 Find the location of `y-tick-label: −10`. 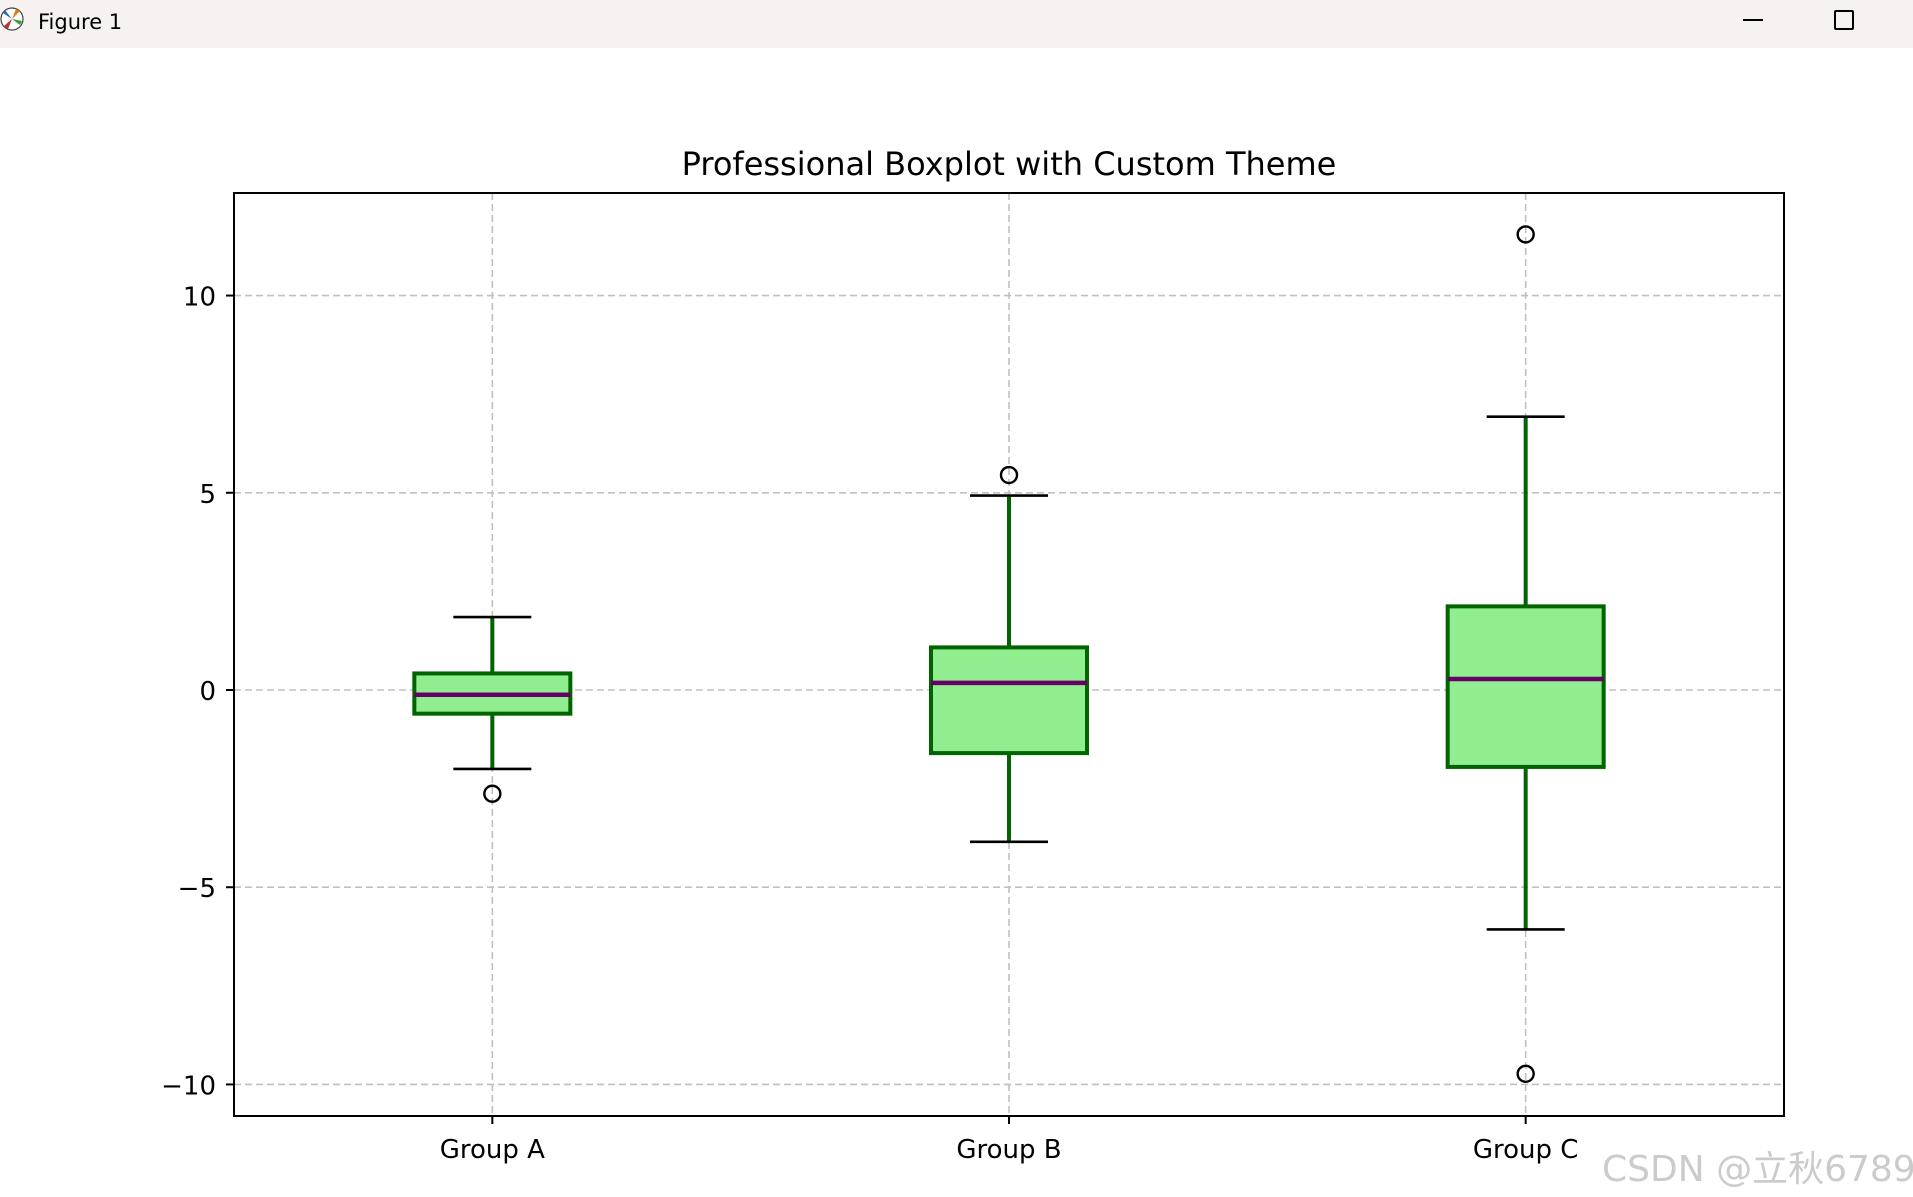

y-tick-label: −10 is located at coordinates (188, 1086).